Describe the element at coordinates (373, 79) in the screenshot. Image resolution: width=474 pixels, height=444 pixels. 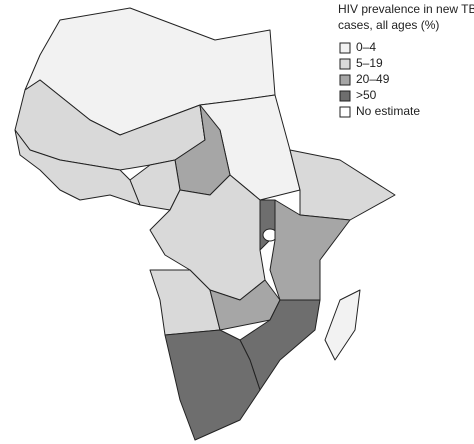
I see `legend-label: 20–49` at that location.